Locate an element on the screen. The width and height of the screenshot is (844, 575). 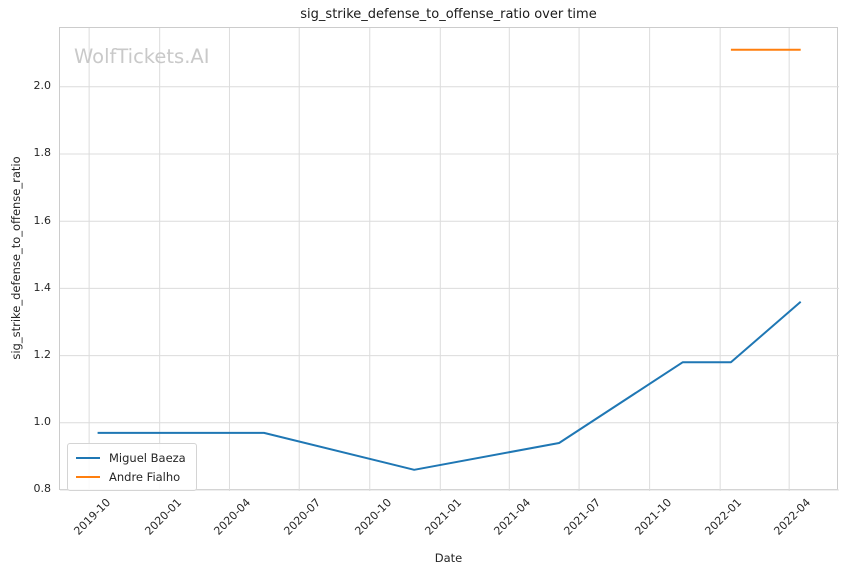
y-tick-label: 1.2 is located at coordinates (42, 355).